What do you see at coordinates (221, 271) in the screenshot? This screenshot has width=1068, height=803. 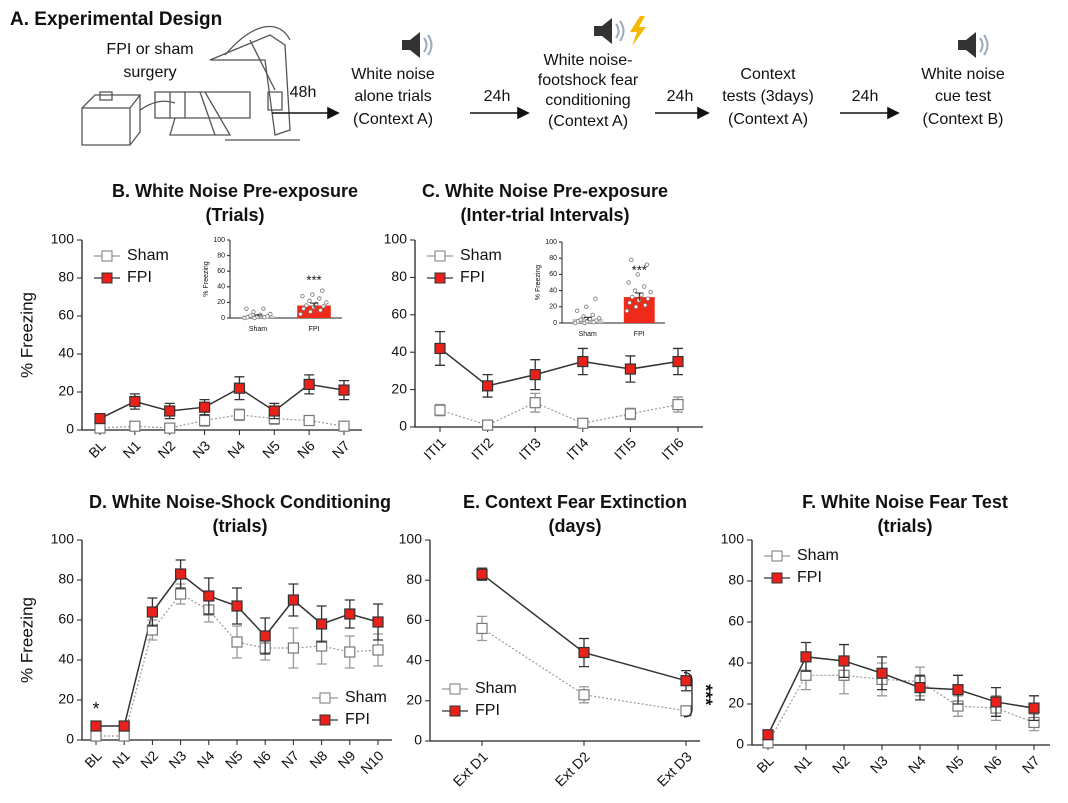 I see `inset-y-tick-label: 60` at bounding box center [221, 271].